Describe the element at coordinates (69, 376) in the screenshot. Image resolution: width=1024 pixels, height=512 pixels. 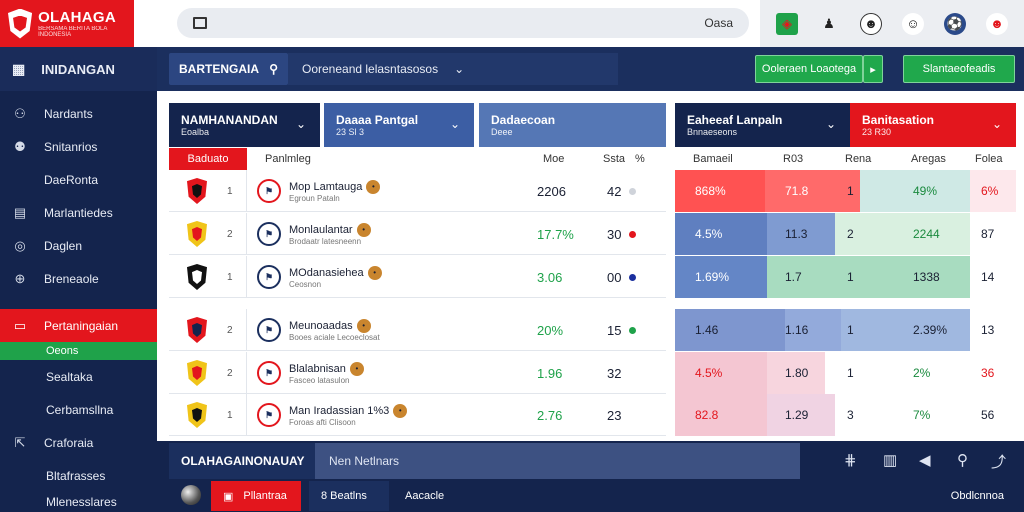
I see `sidebar-subitem: Sealtaka` at that location.